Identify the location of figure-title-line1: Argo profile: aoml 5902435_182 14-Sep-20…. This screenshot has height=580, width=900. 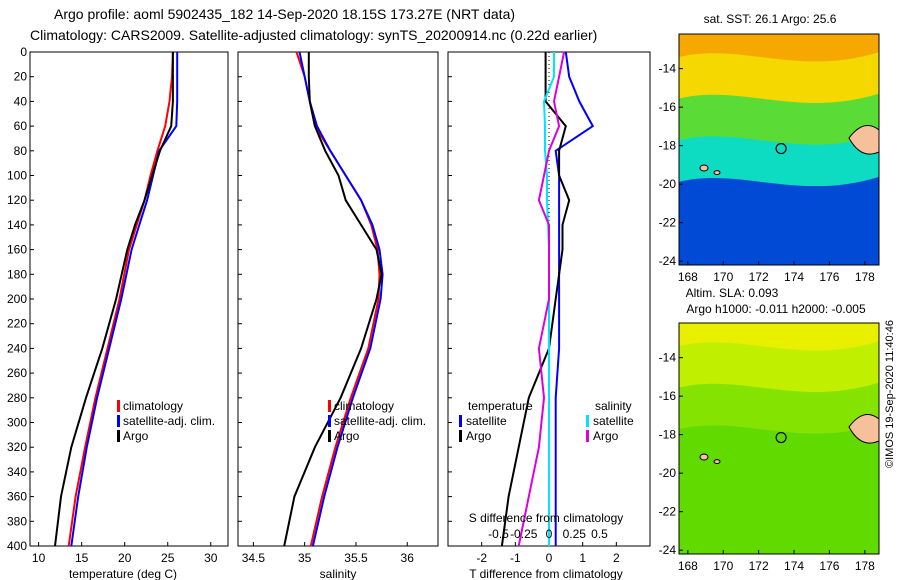
(285, 14).